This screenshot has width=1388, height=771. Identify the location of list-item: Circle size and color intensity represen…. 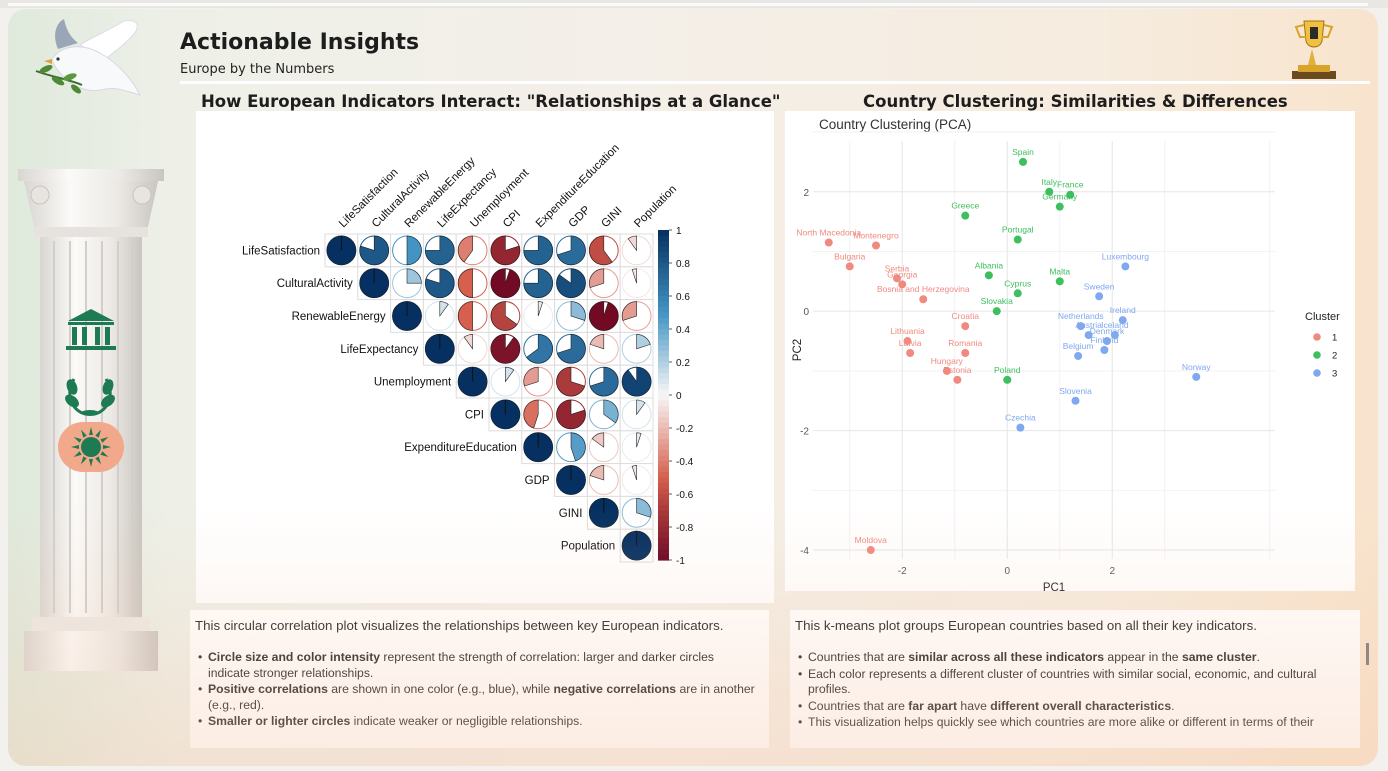
(476, 665).